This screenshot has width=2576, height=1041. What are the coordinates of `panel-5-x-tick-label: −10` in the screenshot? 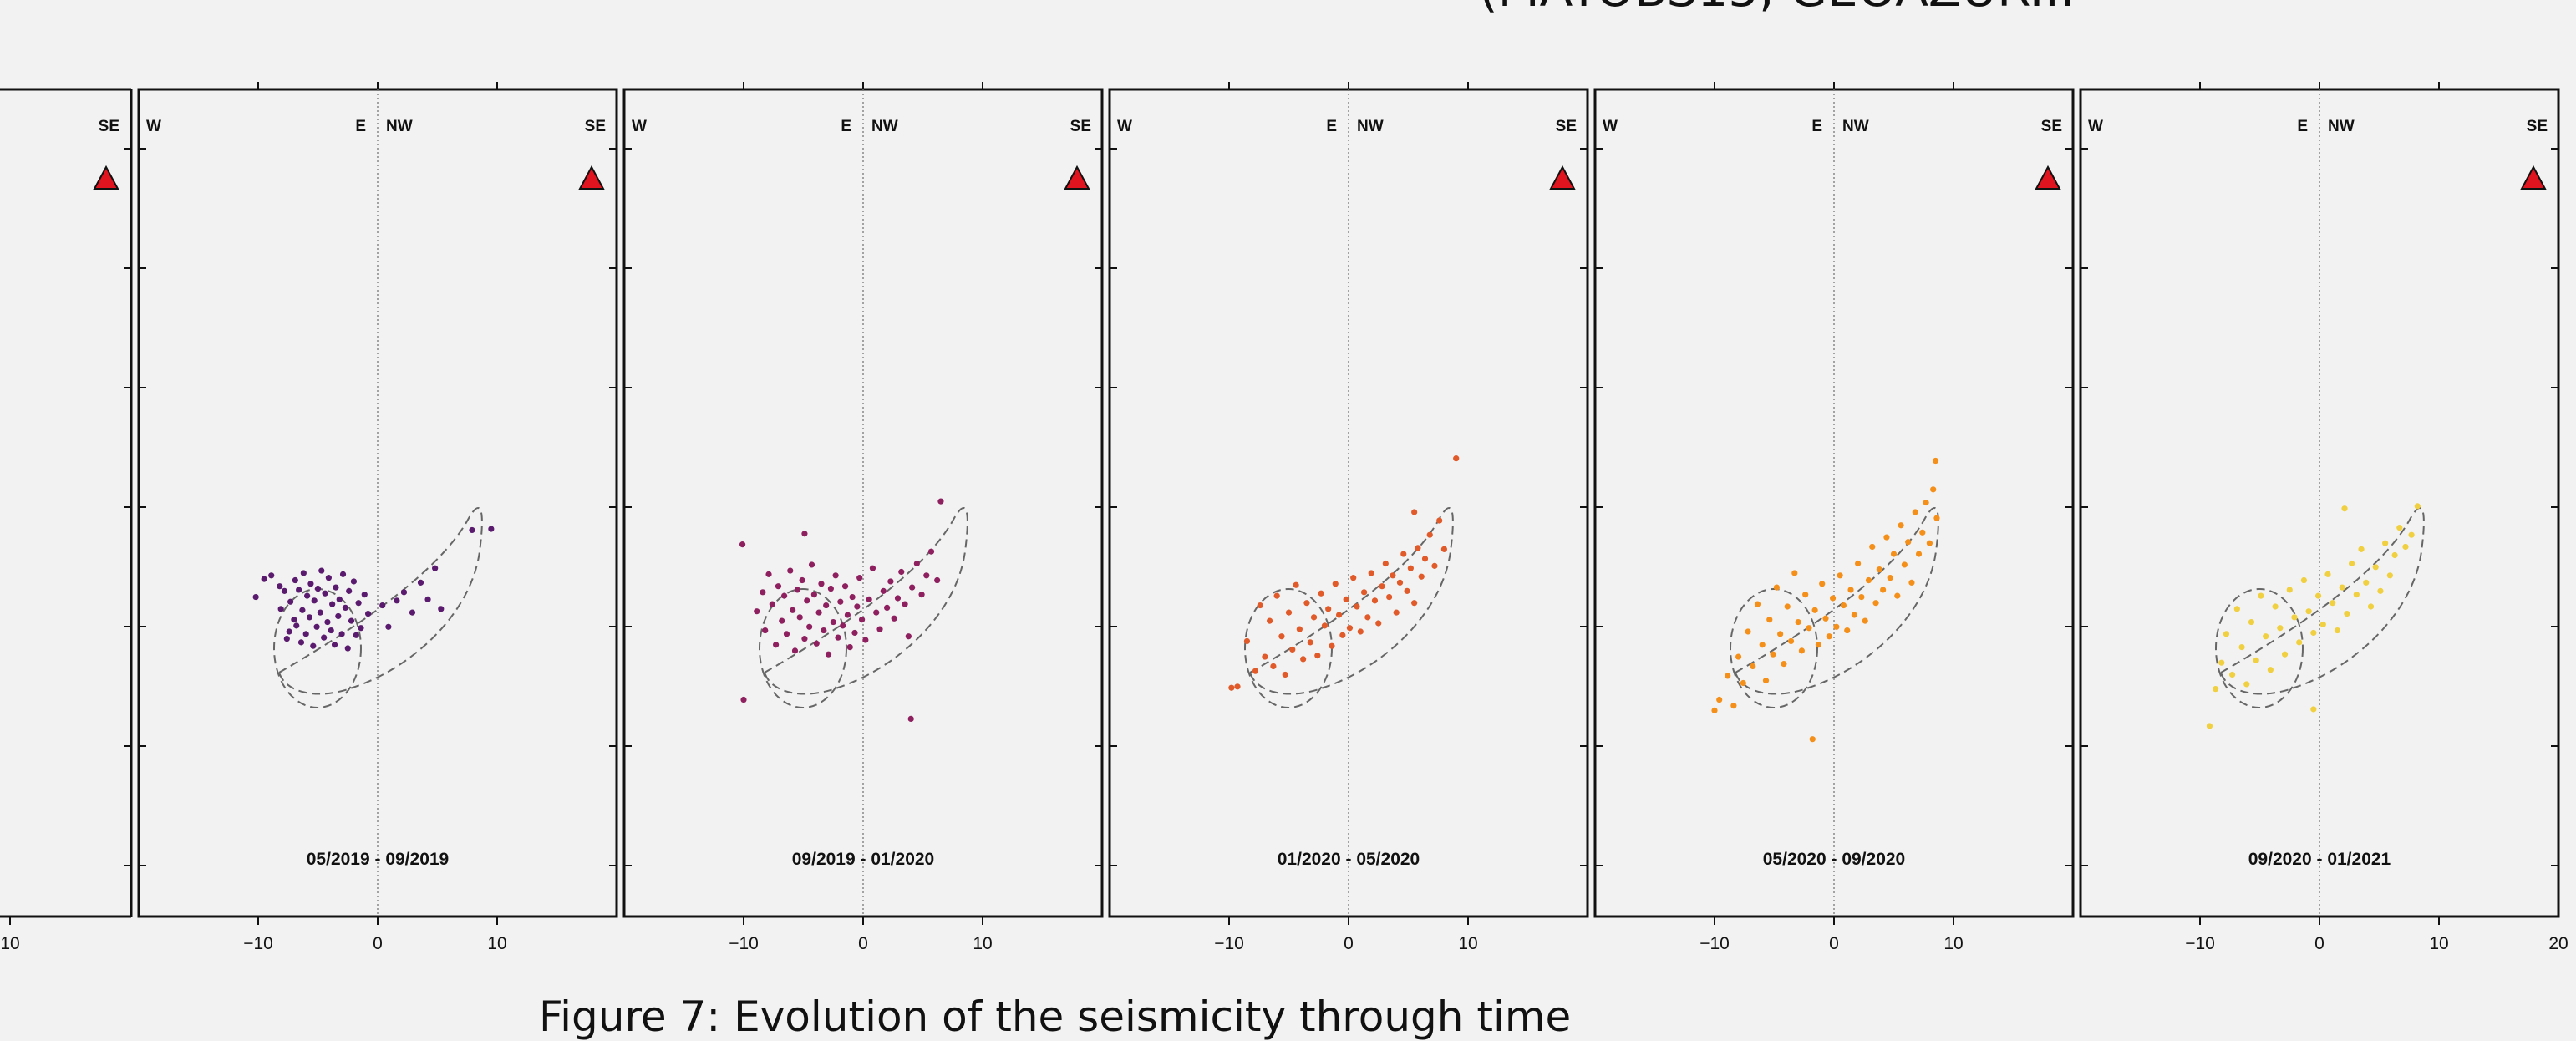 It's located at (2200, 943).